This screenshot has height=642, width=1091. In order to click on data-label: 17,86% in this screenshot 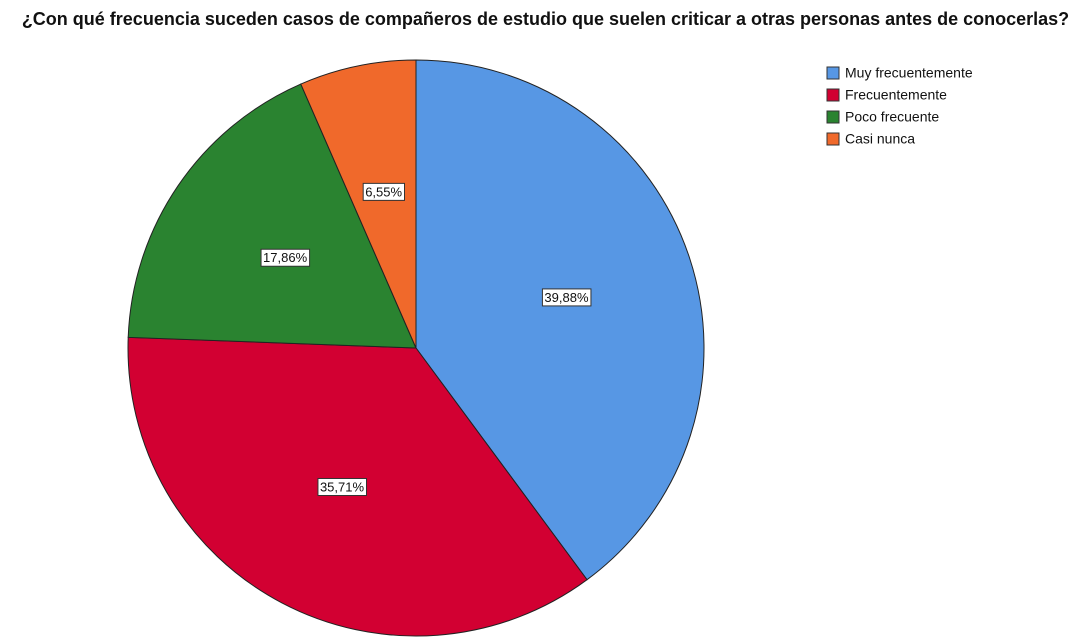, I will do `click(285, 257)`.